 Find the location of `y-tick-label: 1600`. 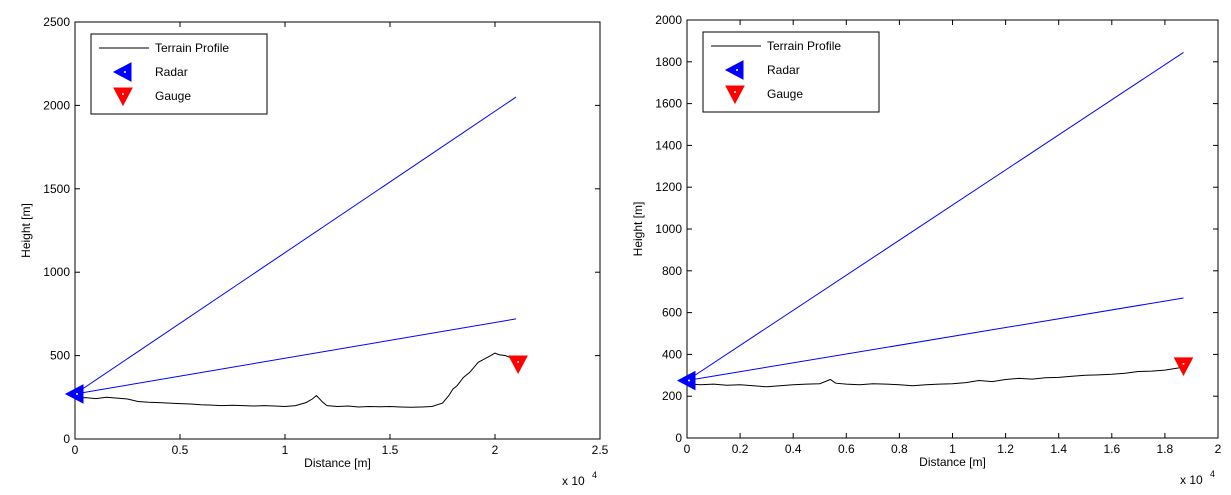

y-tick-label: 1600 is located at coordinates (668, 104).